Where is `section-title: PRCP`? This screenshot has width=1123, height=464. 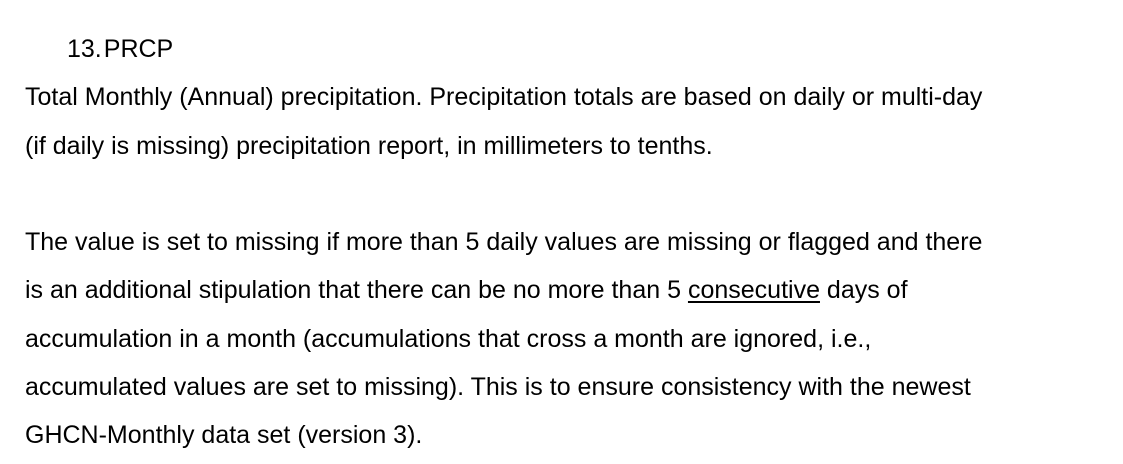
section-title: PRCP is located at coordinates (138, 49).